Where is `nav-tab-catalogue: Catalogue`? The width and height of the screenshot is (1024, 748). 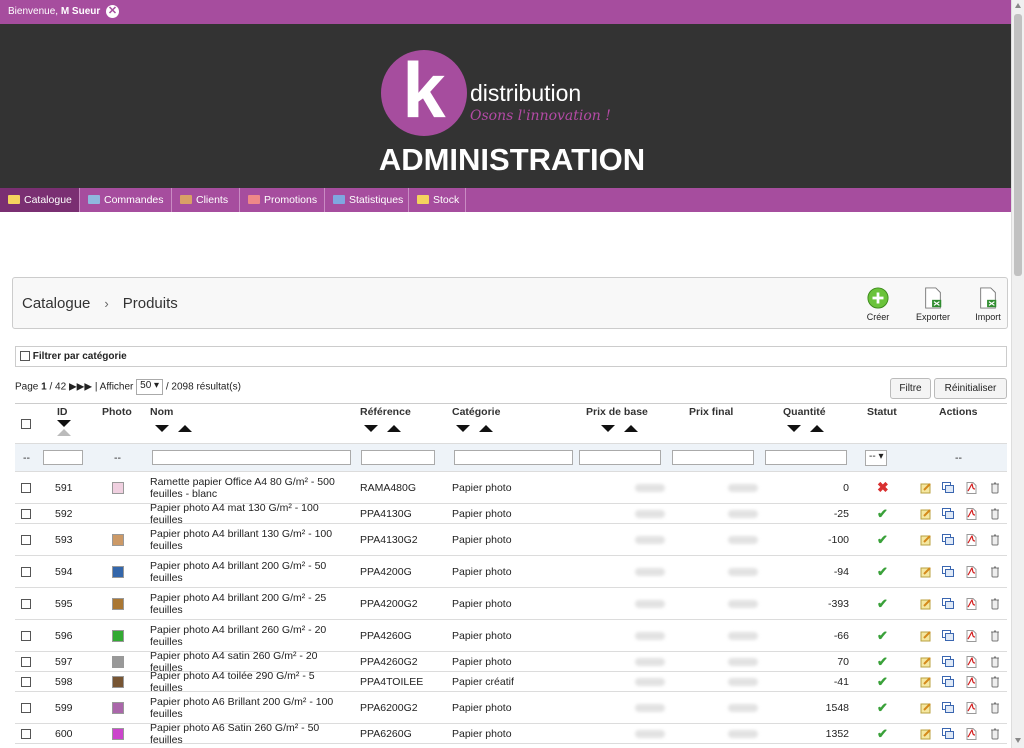
nav-tab-catalogue: Catalogue is located at coordinates (40, 200).